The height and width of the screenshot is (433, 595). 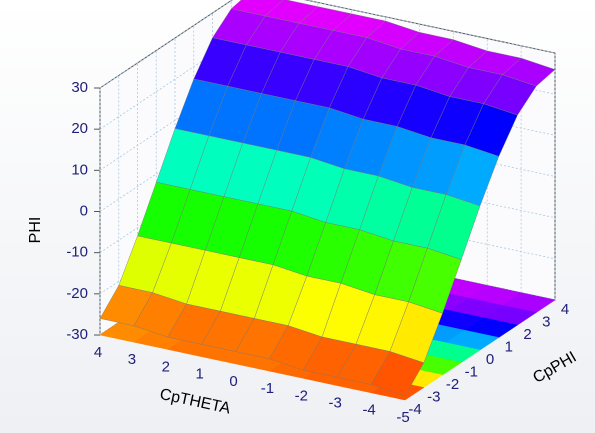 I want to click on y-tick-label: -1, so click(x=471, y=371).